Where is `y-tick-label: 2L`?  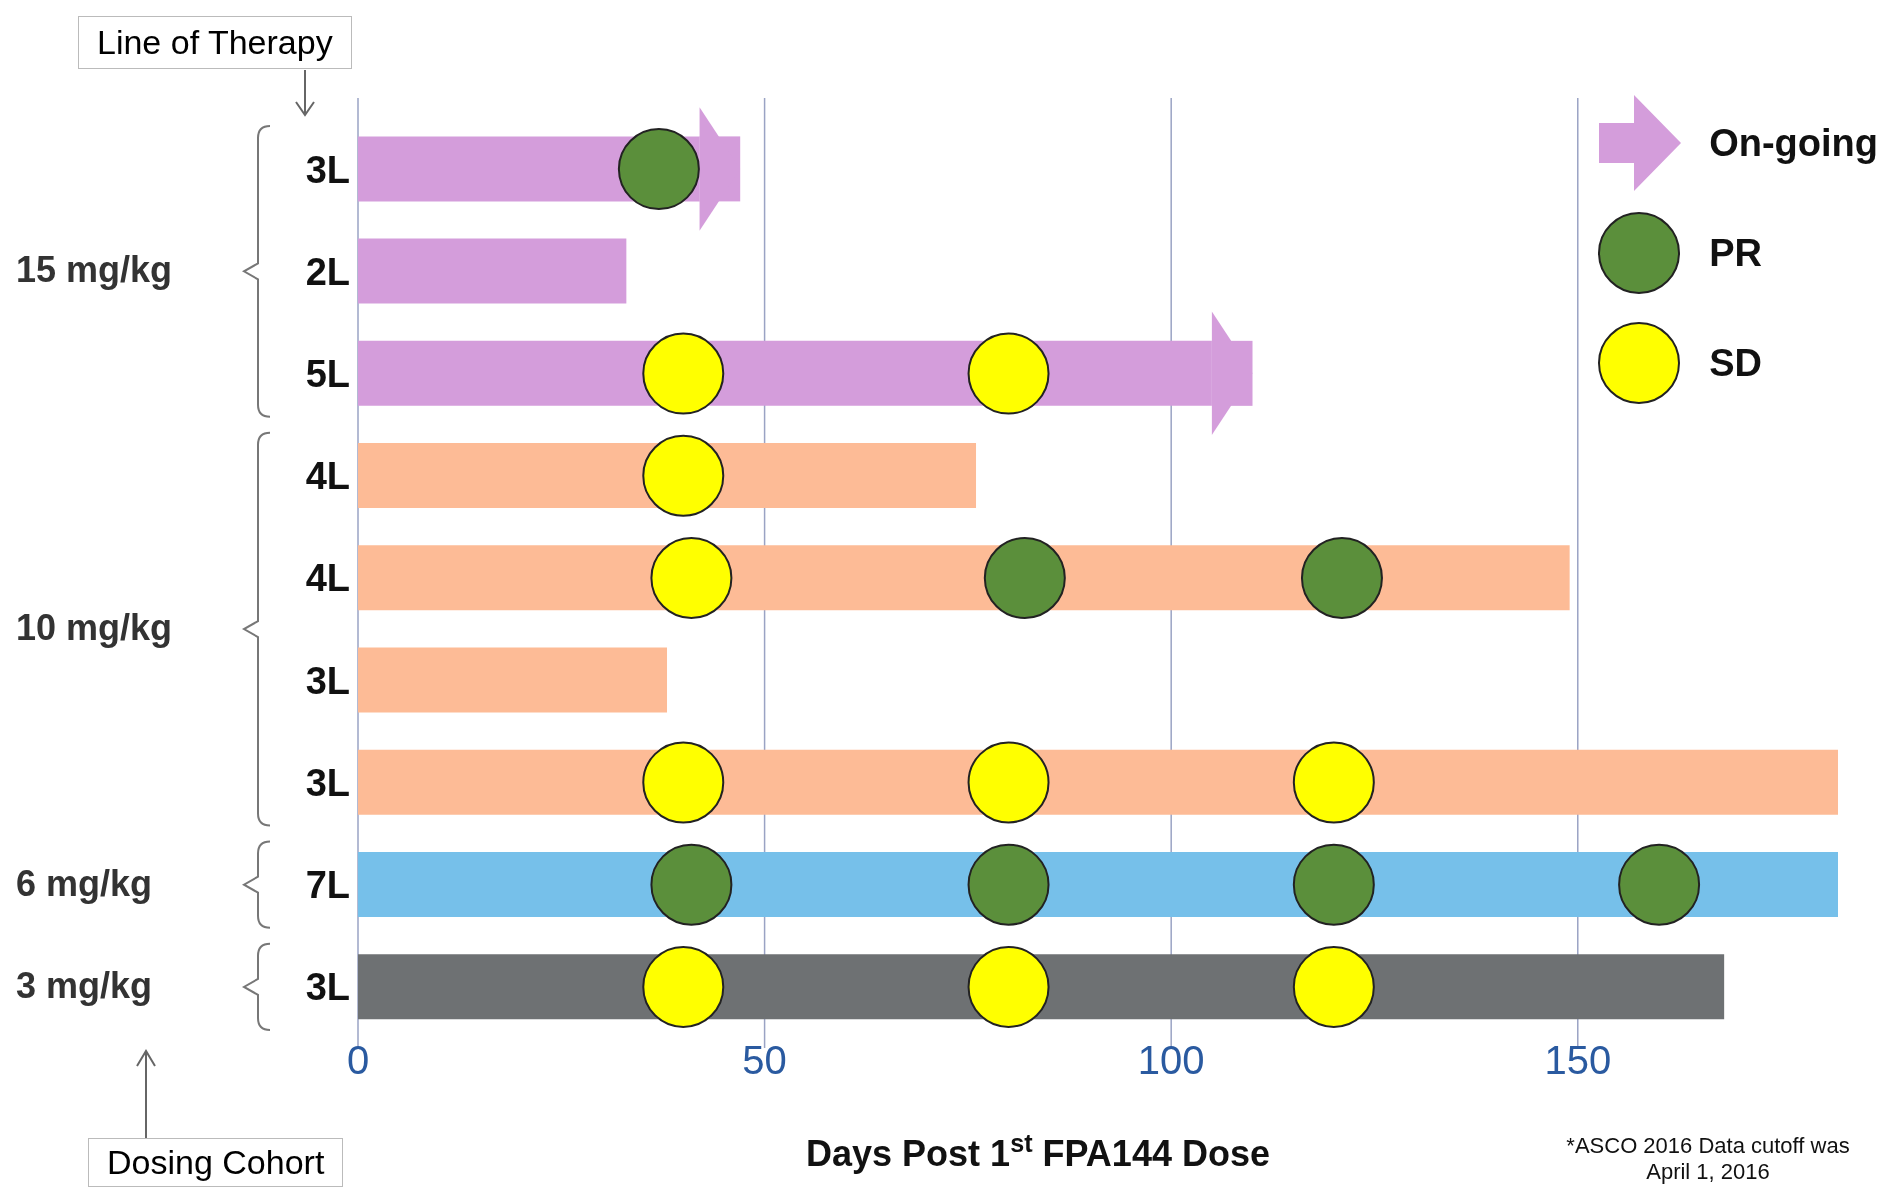
y-tick-label: 2L is located at coordinates (327, 271).